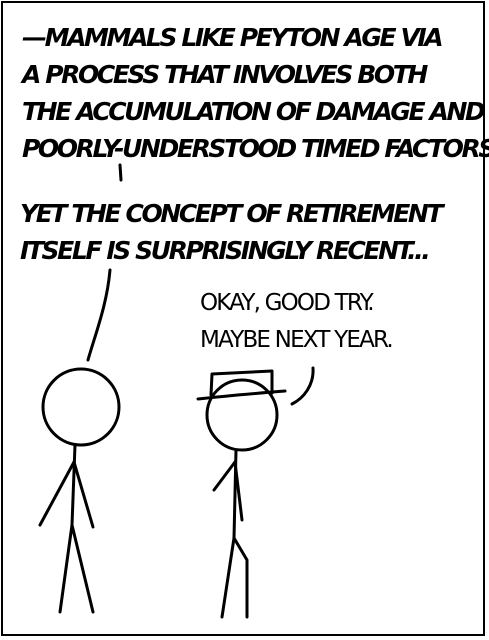  Describe the element at coordinates (297, 322) in the screenshot. I see `speech-text-right-speaker: Okay, good try. Maybe next year.` at that location.